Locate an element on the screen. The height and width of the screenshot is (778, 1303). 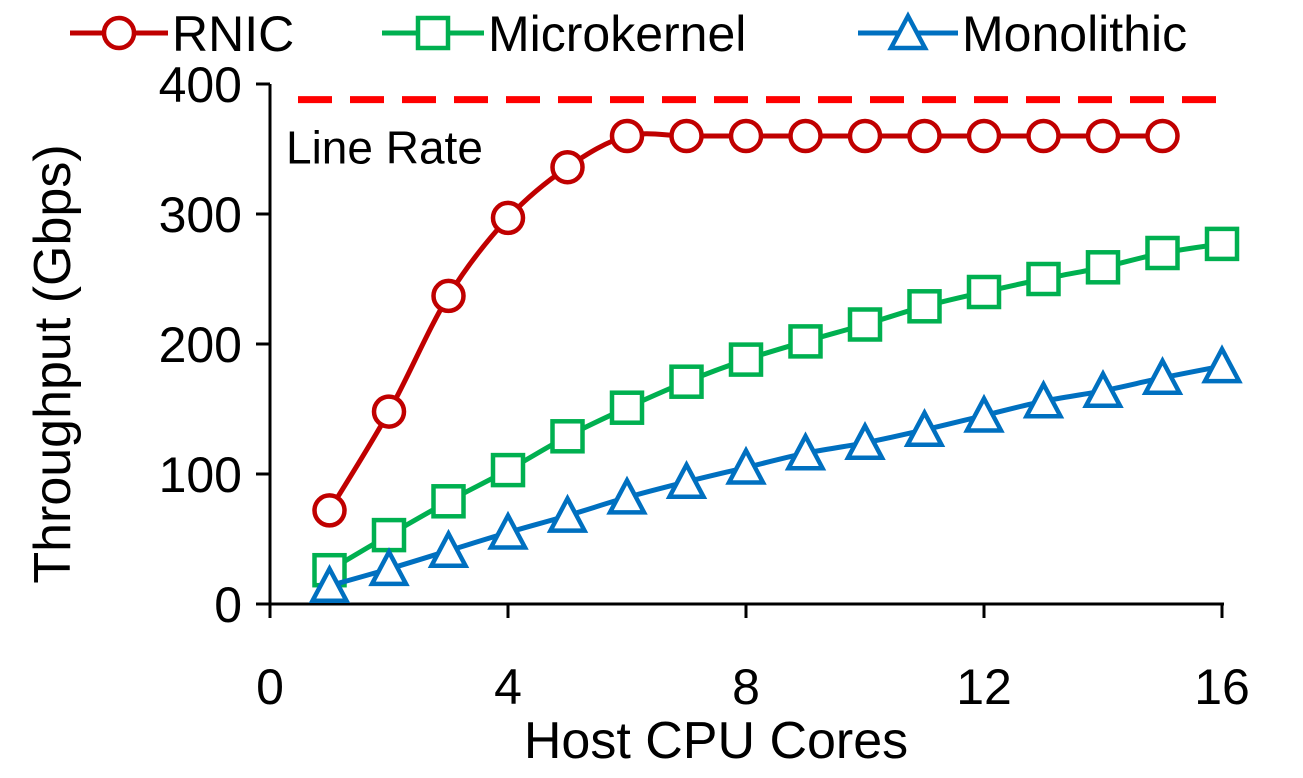
legend: RNIC Microkernel Monolithic is located at coordinates (628, 34).